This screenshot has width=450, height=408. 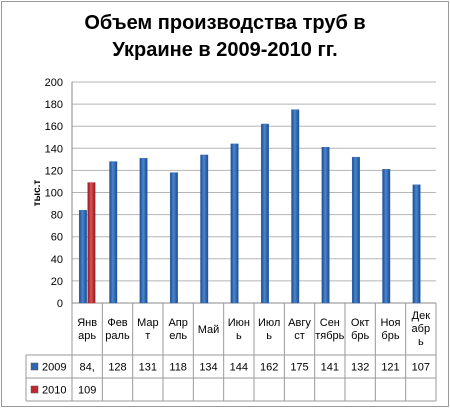 What do you see at coordinates (54, 149) in the screenshot?
I see `y-tick-label: 140` at bounding box center [54, 149].